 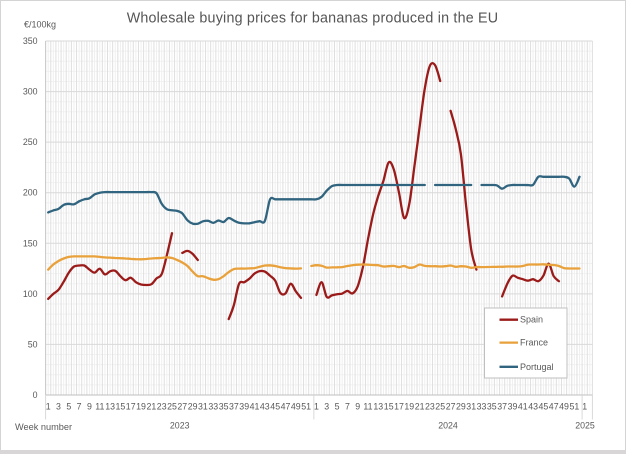 I want to click on svg-text: 2025, so click(x=585, y=426).